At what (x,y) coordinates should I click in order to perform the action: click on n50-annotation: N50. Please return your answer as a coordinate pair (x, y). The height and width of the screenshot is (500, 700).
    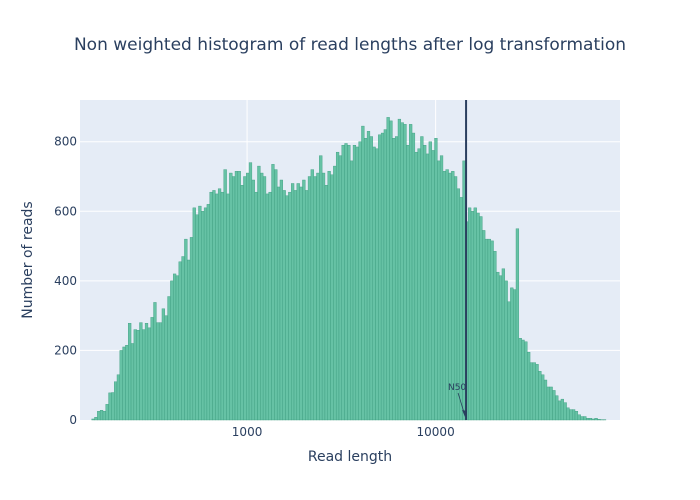
    Looking at the image, I should click on (458, 260).